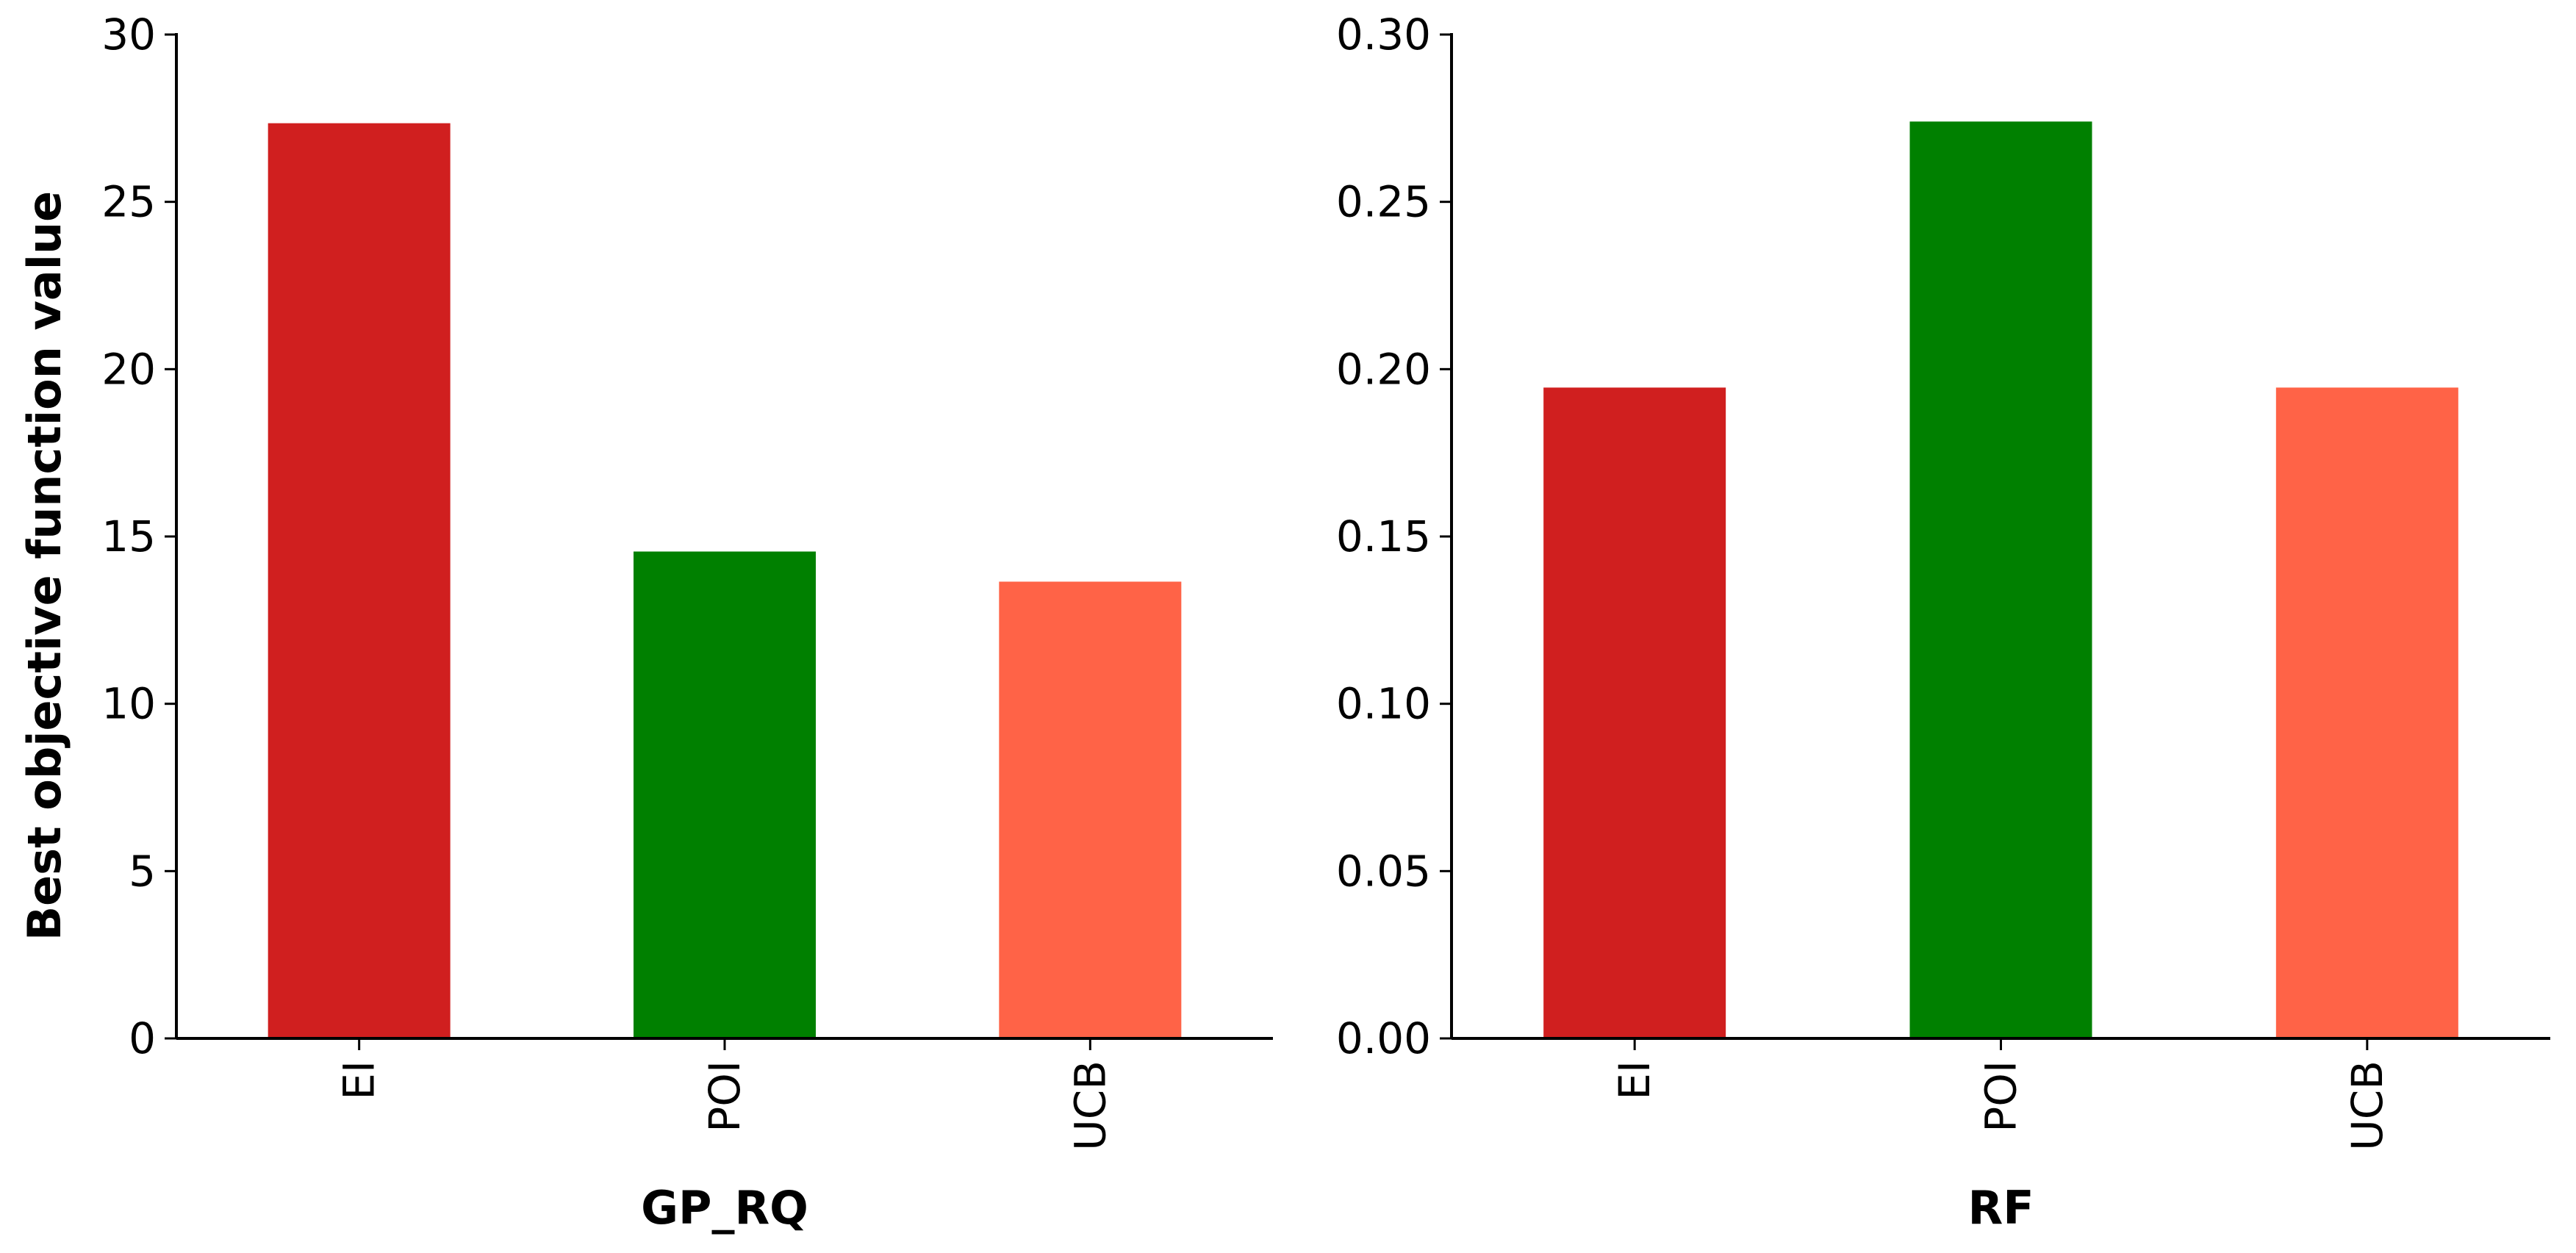  I want to click on x-axis-title: RF, so click(2000, 1208).